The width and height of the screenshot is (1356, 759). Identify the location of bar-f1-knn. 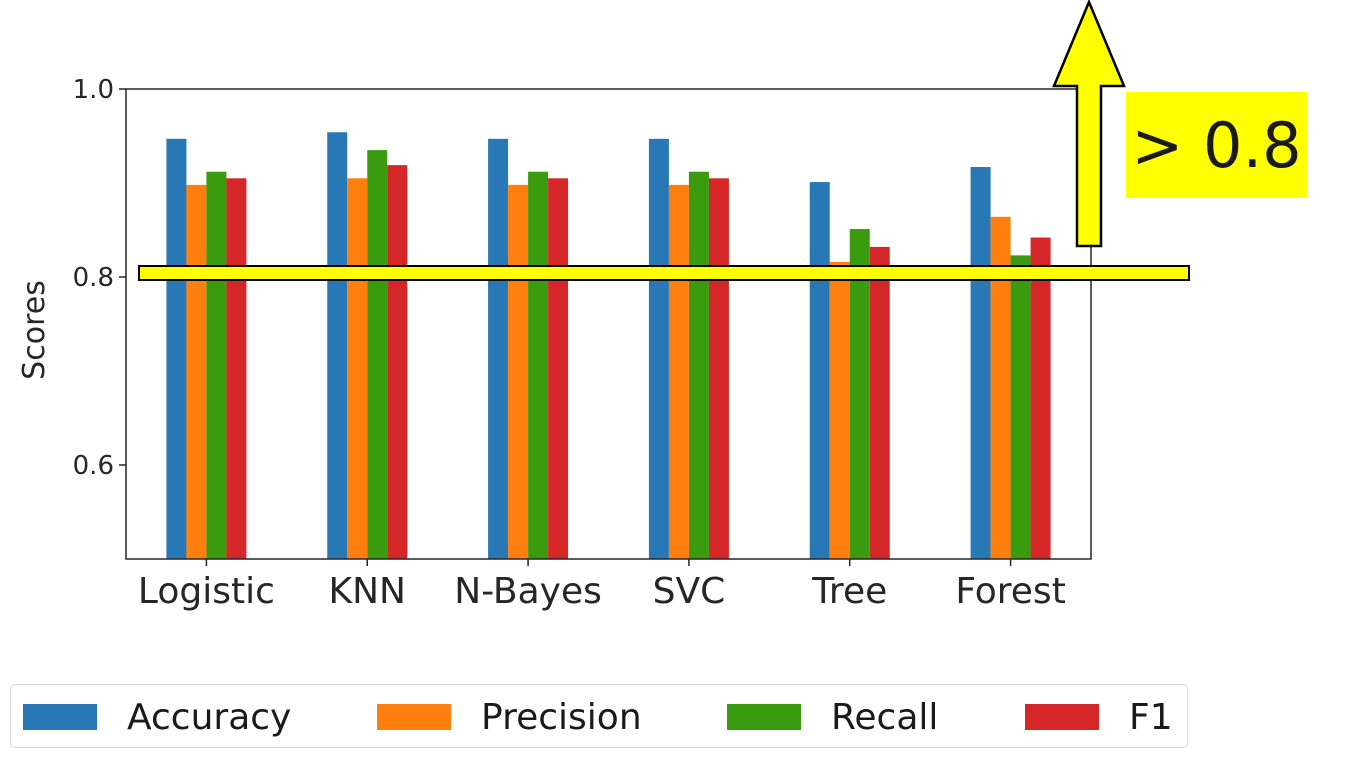
(397, 362).